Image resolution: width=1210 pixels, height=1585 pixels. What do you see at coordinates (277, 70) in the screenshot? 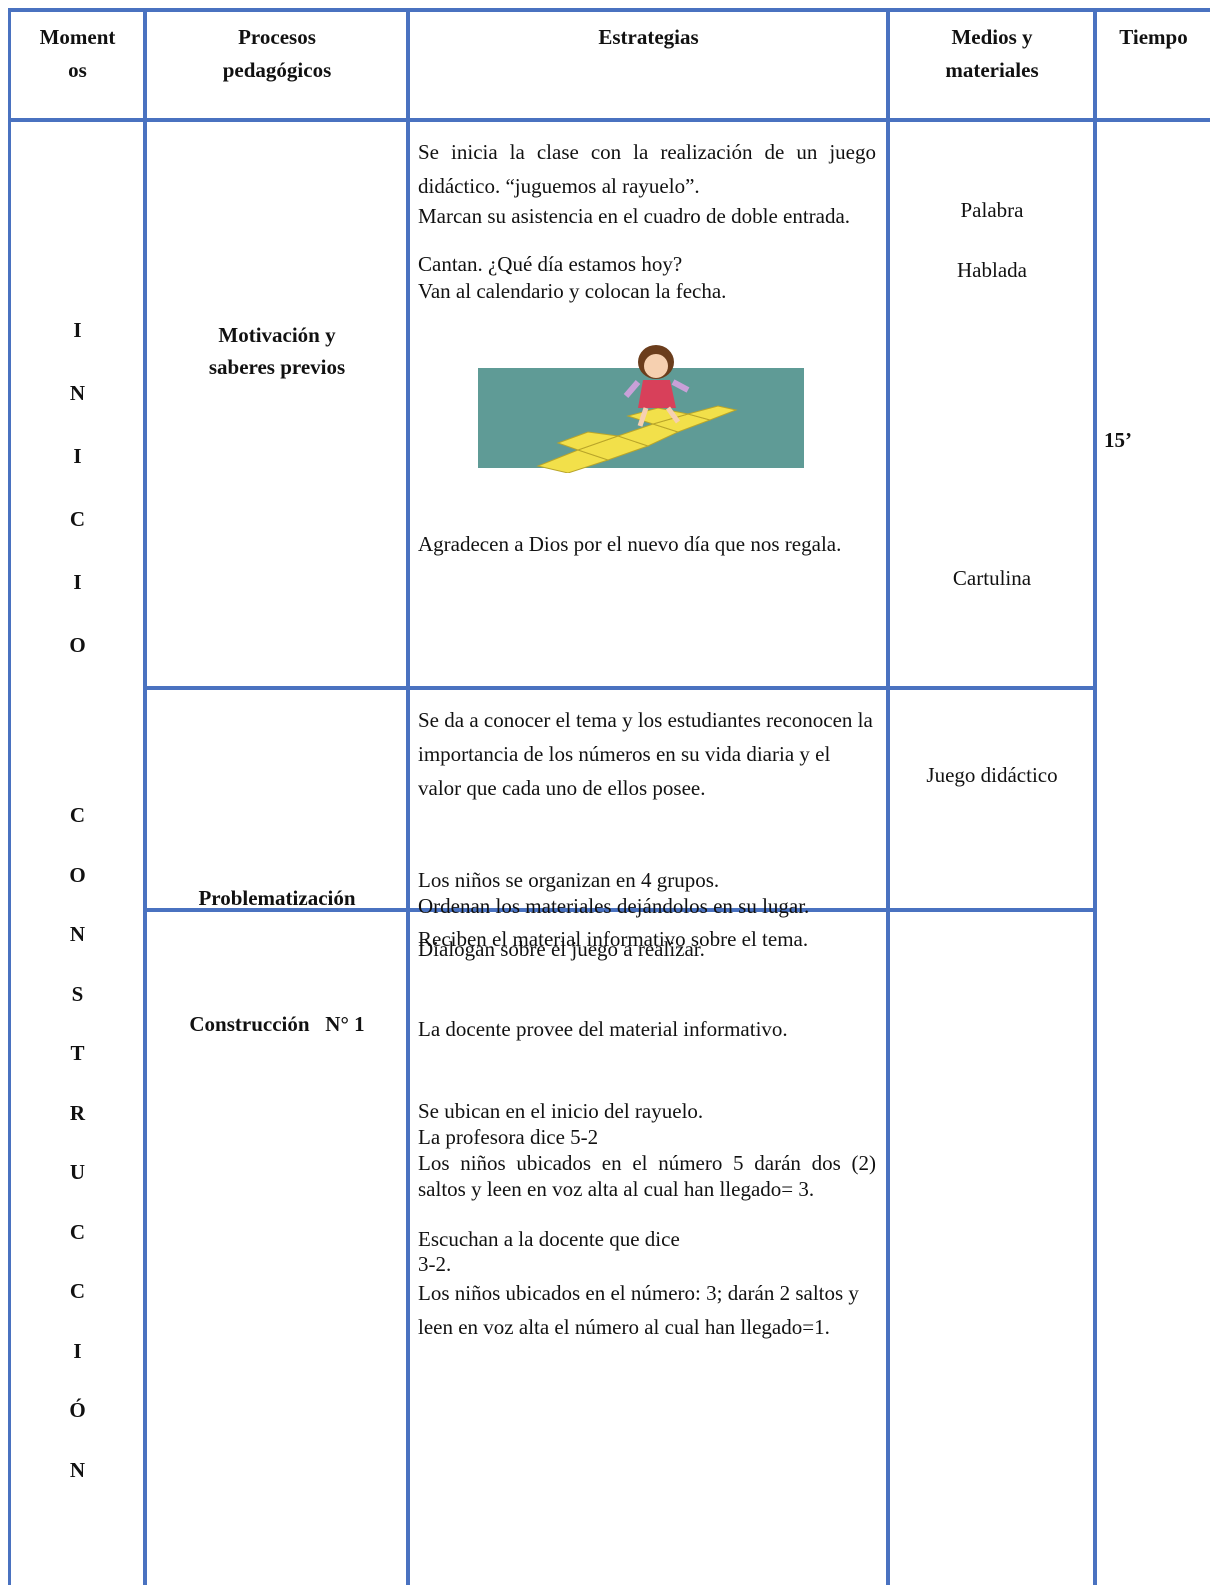
I see `header-cell: pedagógicos` at bounding box center [277, 70].